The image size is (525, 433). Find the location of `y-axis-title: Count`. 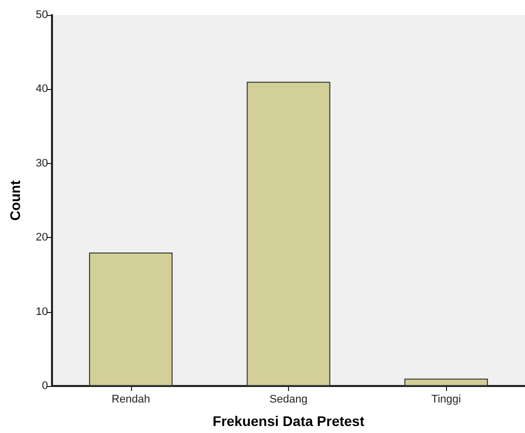

y-axis-title: Count is located at coordinates (15, 200).